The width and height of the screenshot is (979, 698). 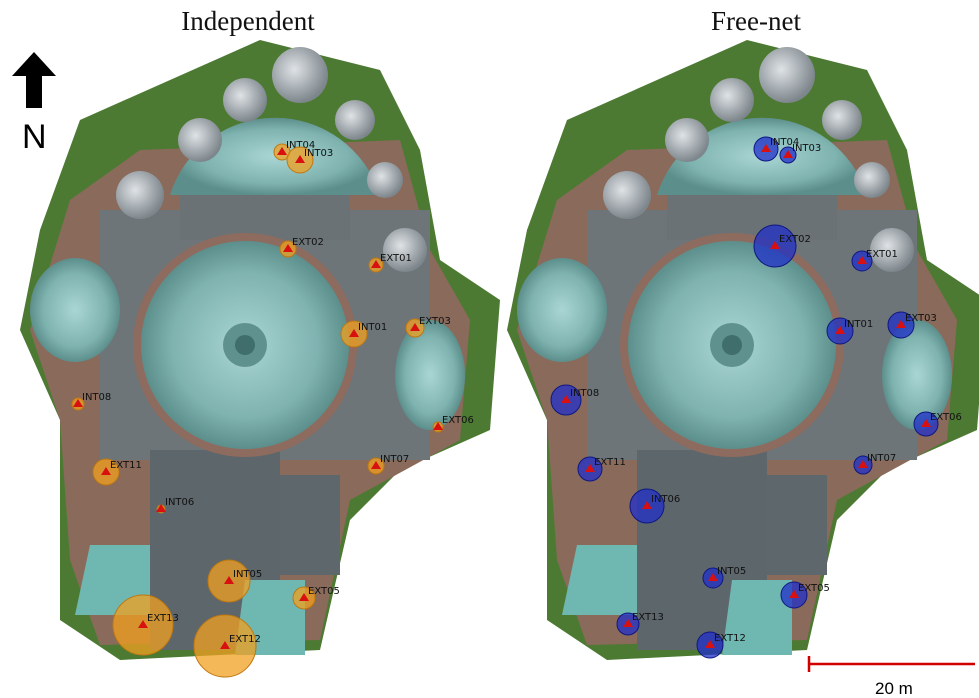 I want to click on independent-point-marker-ext02, so click(x=288, y=248).